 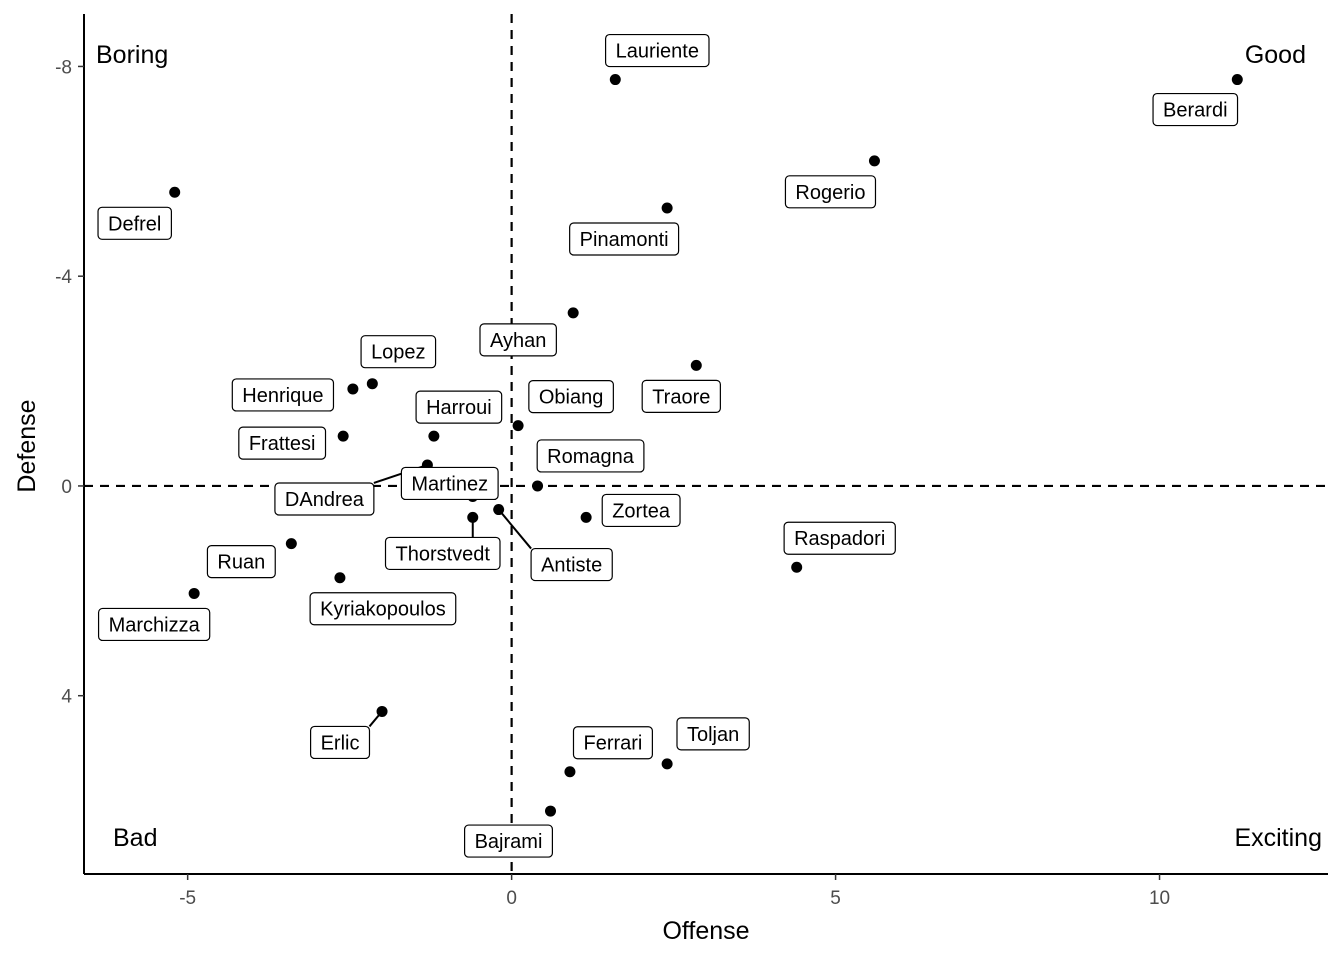 What do you see at coordinates (175, 192) in the screenshot?
I see `data-point-defrel` at bounding box center [175, 192].